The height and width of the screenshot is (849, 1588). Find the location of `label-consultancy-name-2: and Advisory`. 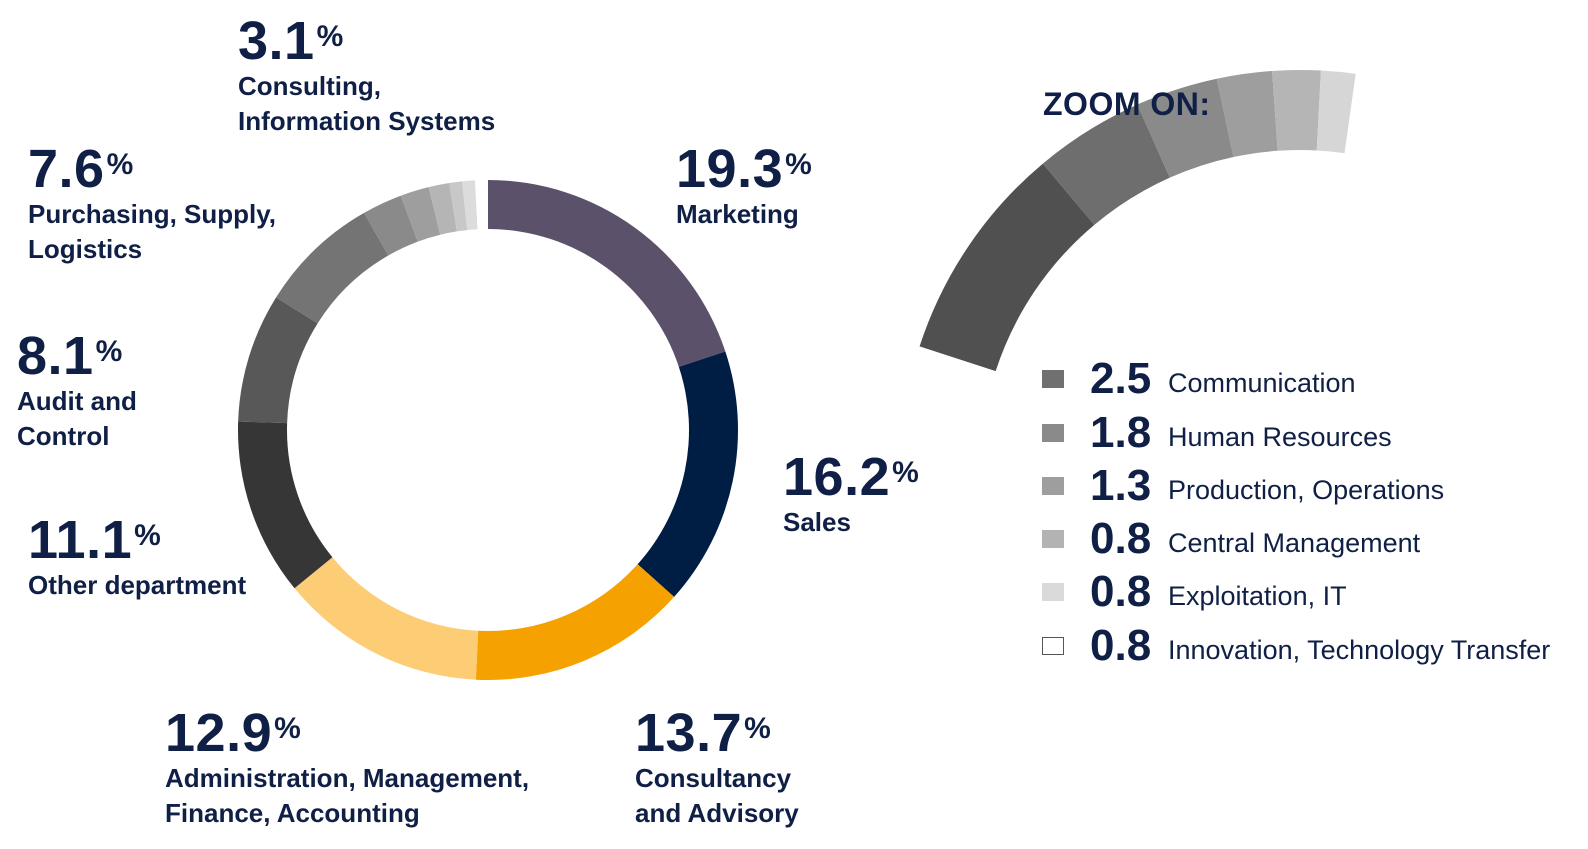

label-consultancy-name-2: and Advisory is located at coordinates (717, 813).